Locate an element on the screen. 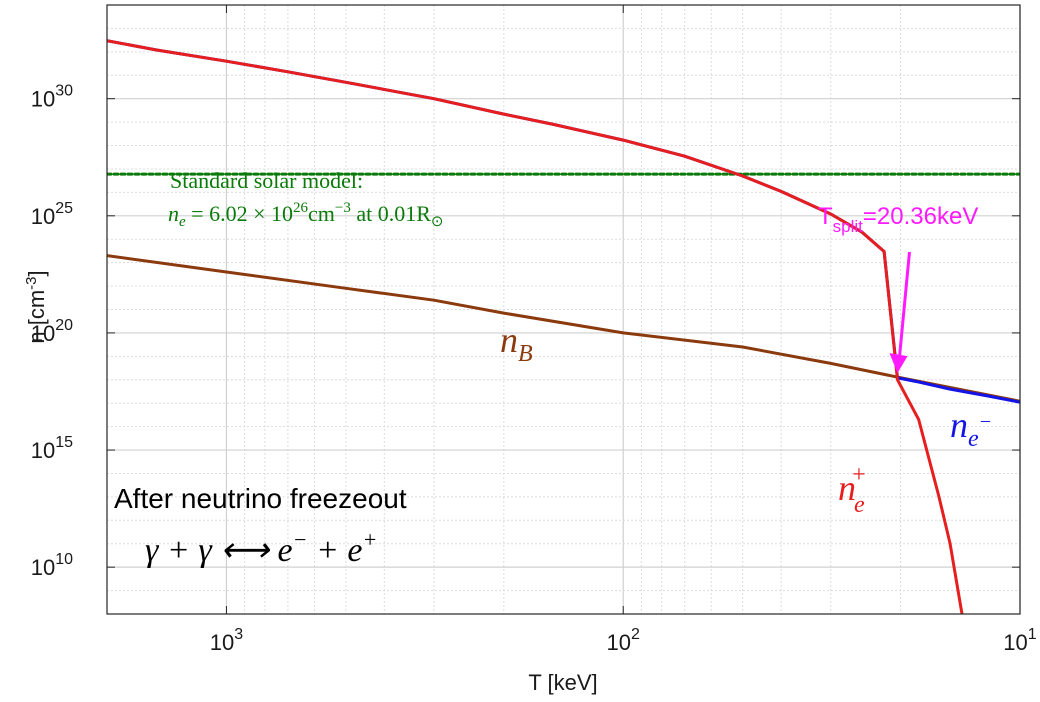  arrow-head is located at coordinates (898, 363).